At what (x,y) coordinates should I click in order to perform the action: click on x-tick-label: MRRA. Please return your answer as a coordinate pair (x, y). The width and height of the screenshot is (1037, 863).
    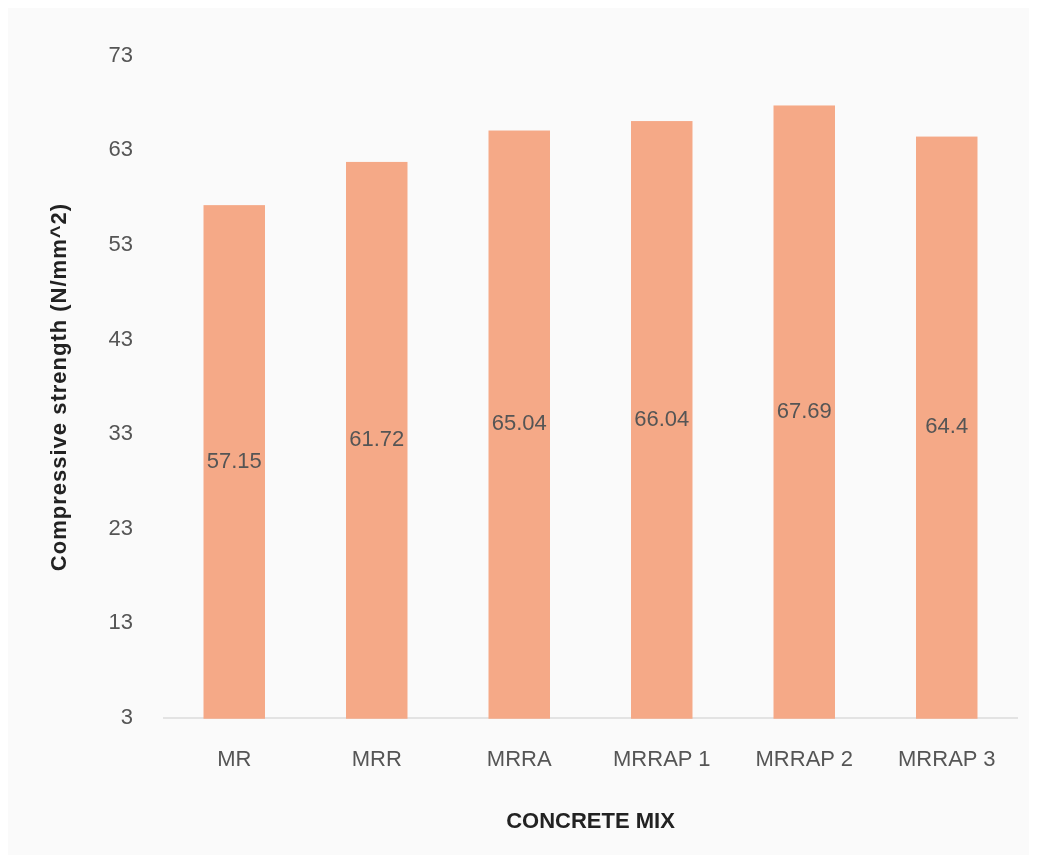
    Looking at the image, I should click on (519, 758).